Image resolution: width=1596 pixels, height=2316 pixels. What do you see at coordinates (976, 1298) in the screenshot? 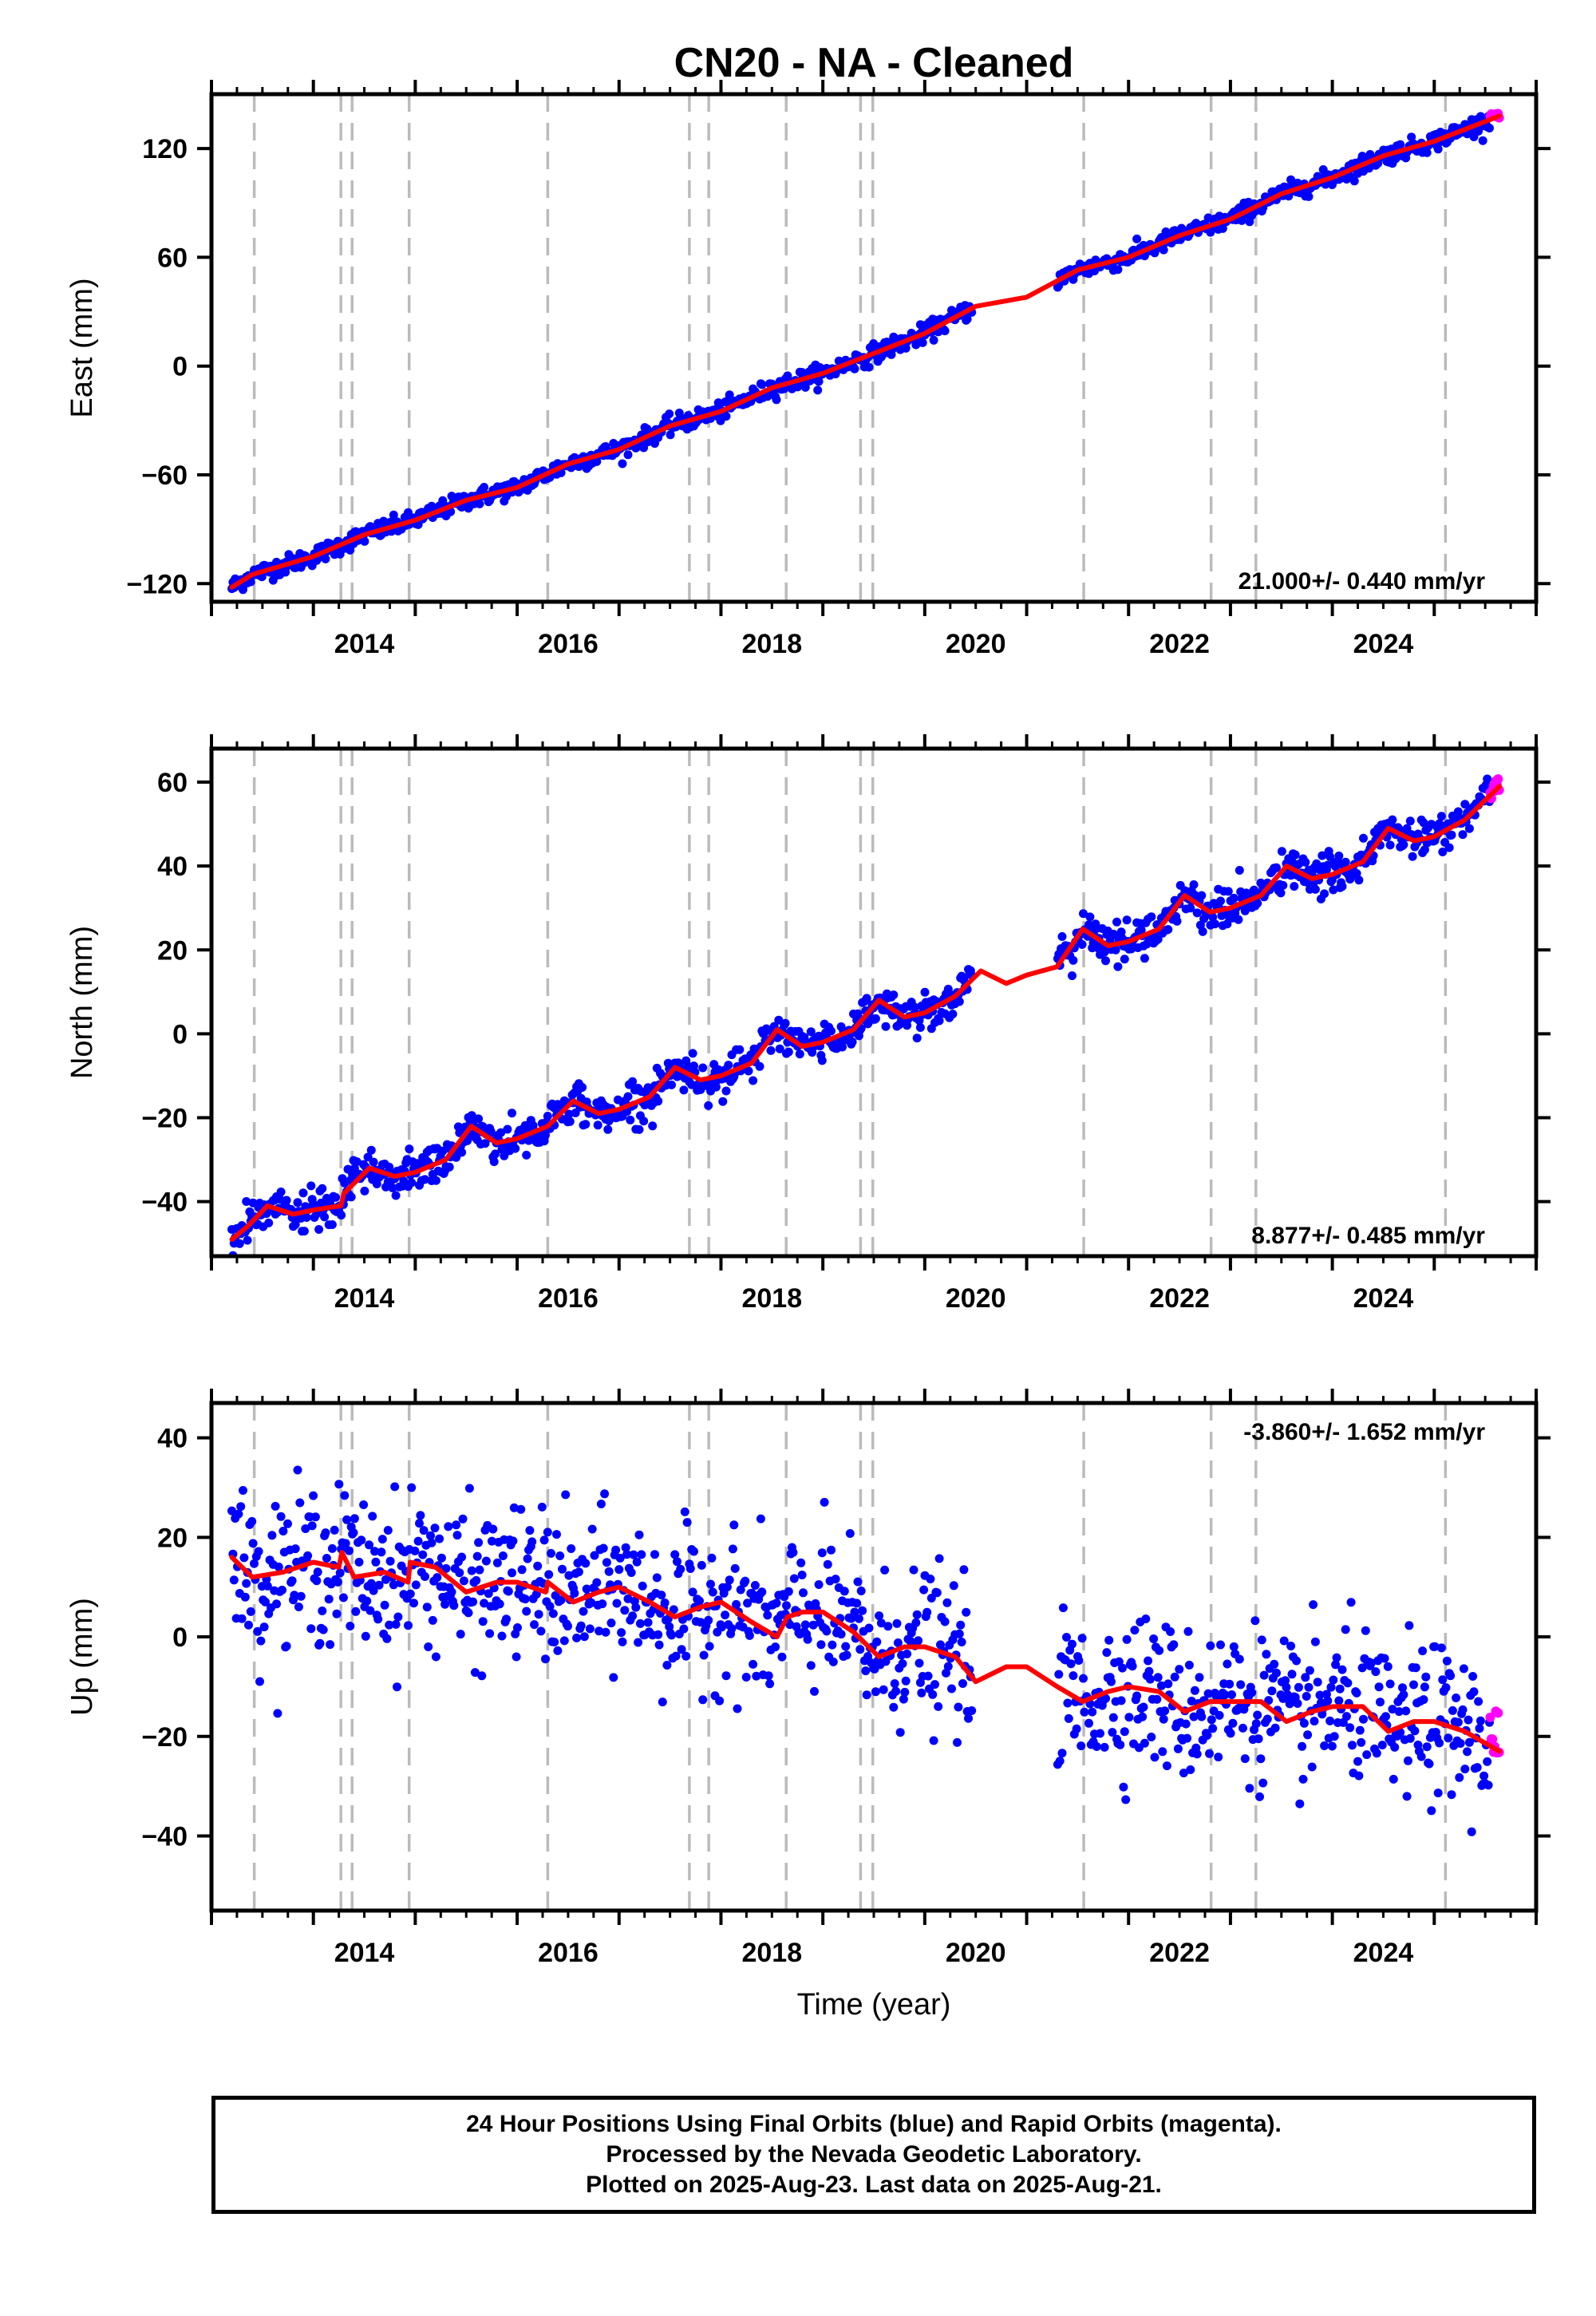
I see `x-tick-label: 2020` at bounding box center [976, 1298].